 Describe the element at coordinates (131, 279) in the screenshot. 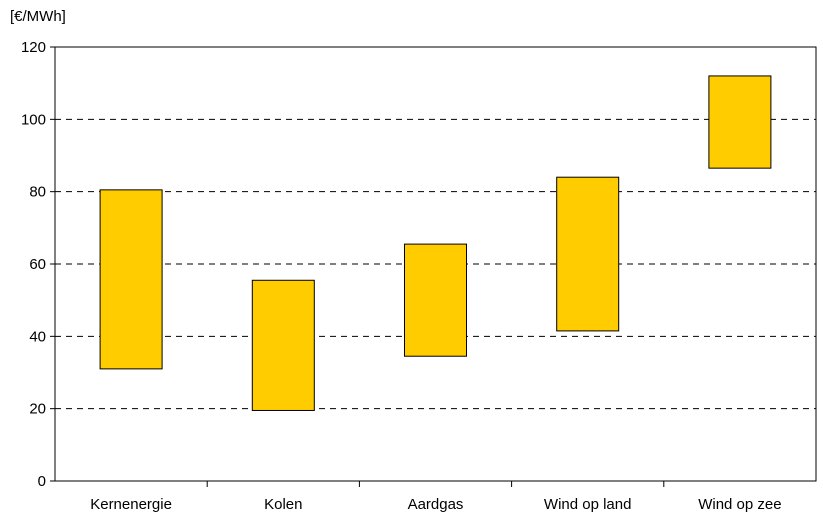

I see `range-bar-kernenergie` at that location.